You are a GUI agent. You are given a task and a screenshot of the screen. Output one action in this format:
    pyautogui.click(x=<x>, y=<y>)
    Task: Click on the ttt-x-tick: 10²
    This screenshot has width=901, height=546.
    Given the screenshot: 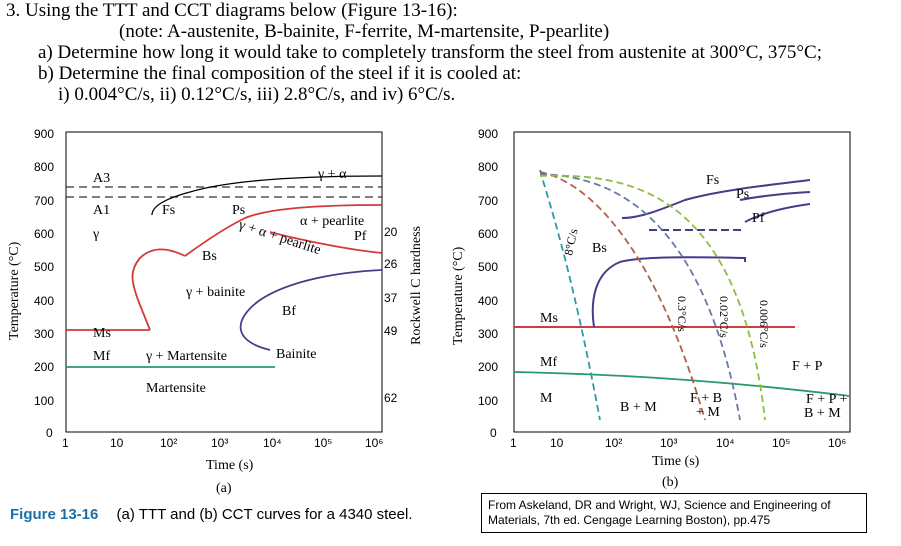 What is the action you would take?
    pyautogui.click(x=168, y=443)
    